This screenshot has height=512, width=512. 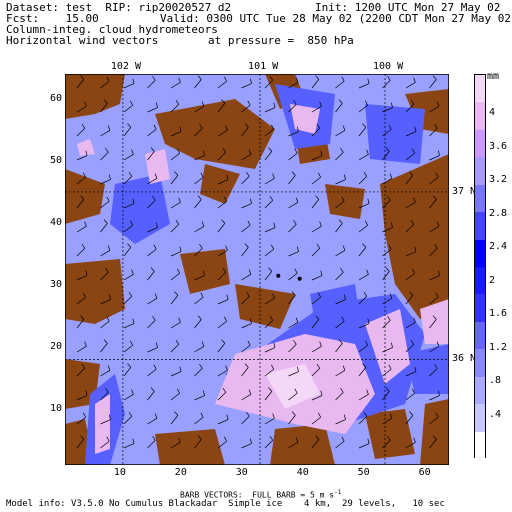 I want to click on legend-label: 1.6, so click(x=498, y=313).